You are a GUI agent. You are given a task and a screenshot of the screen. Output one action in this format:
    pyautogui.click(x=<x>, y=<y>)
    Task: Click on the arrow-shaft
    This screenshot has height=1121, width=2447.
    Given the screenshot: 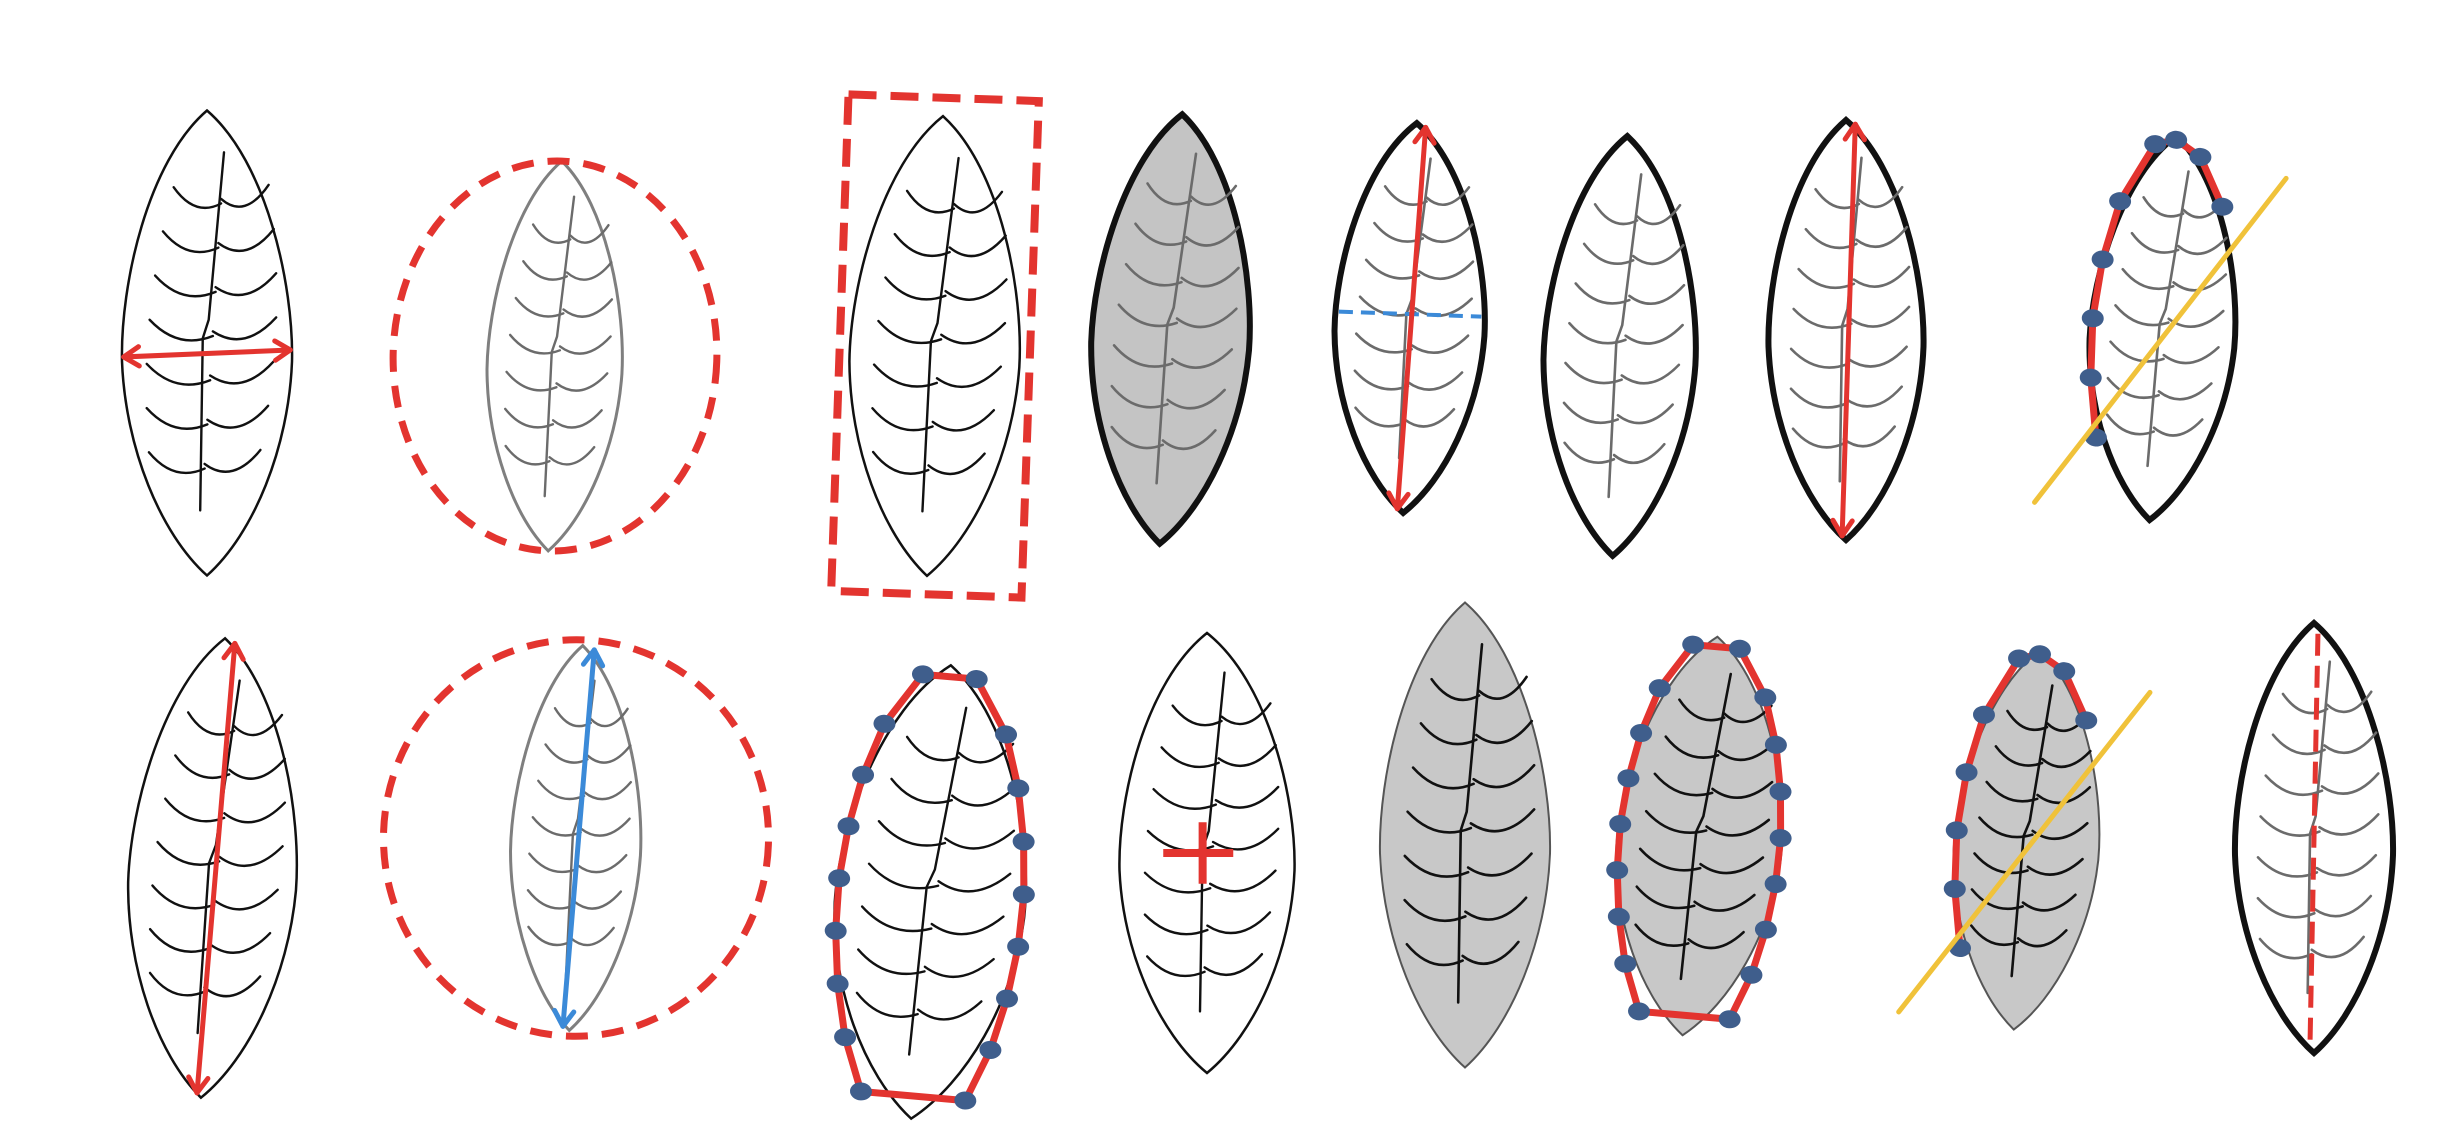 What is the action you would take?
    pyautogui.click(x=216, y=868)
    